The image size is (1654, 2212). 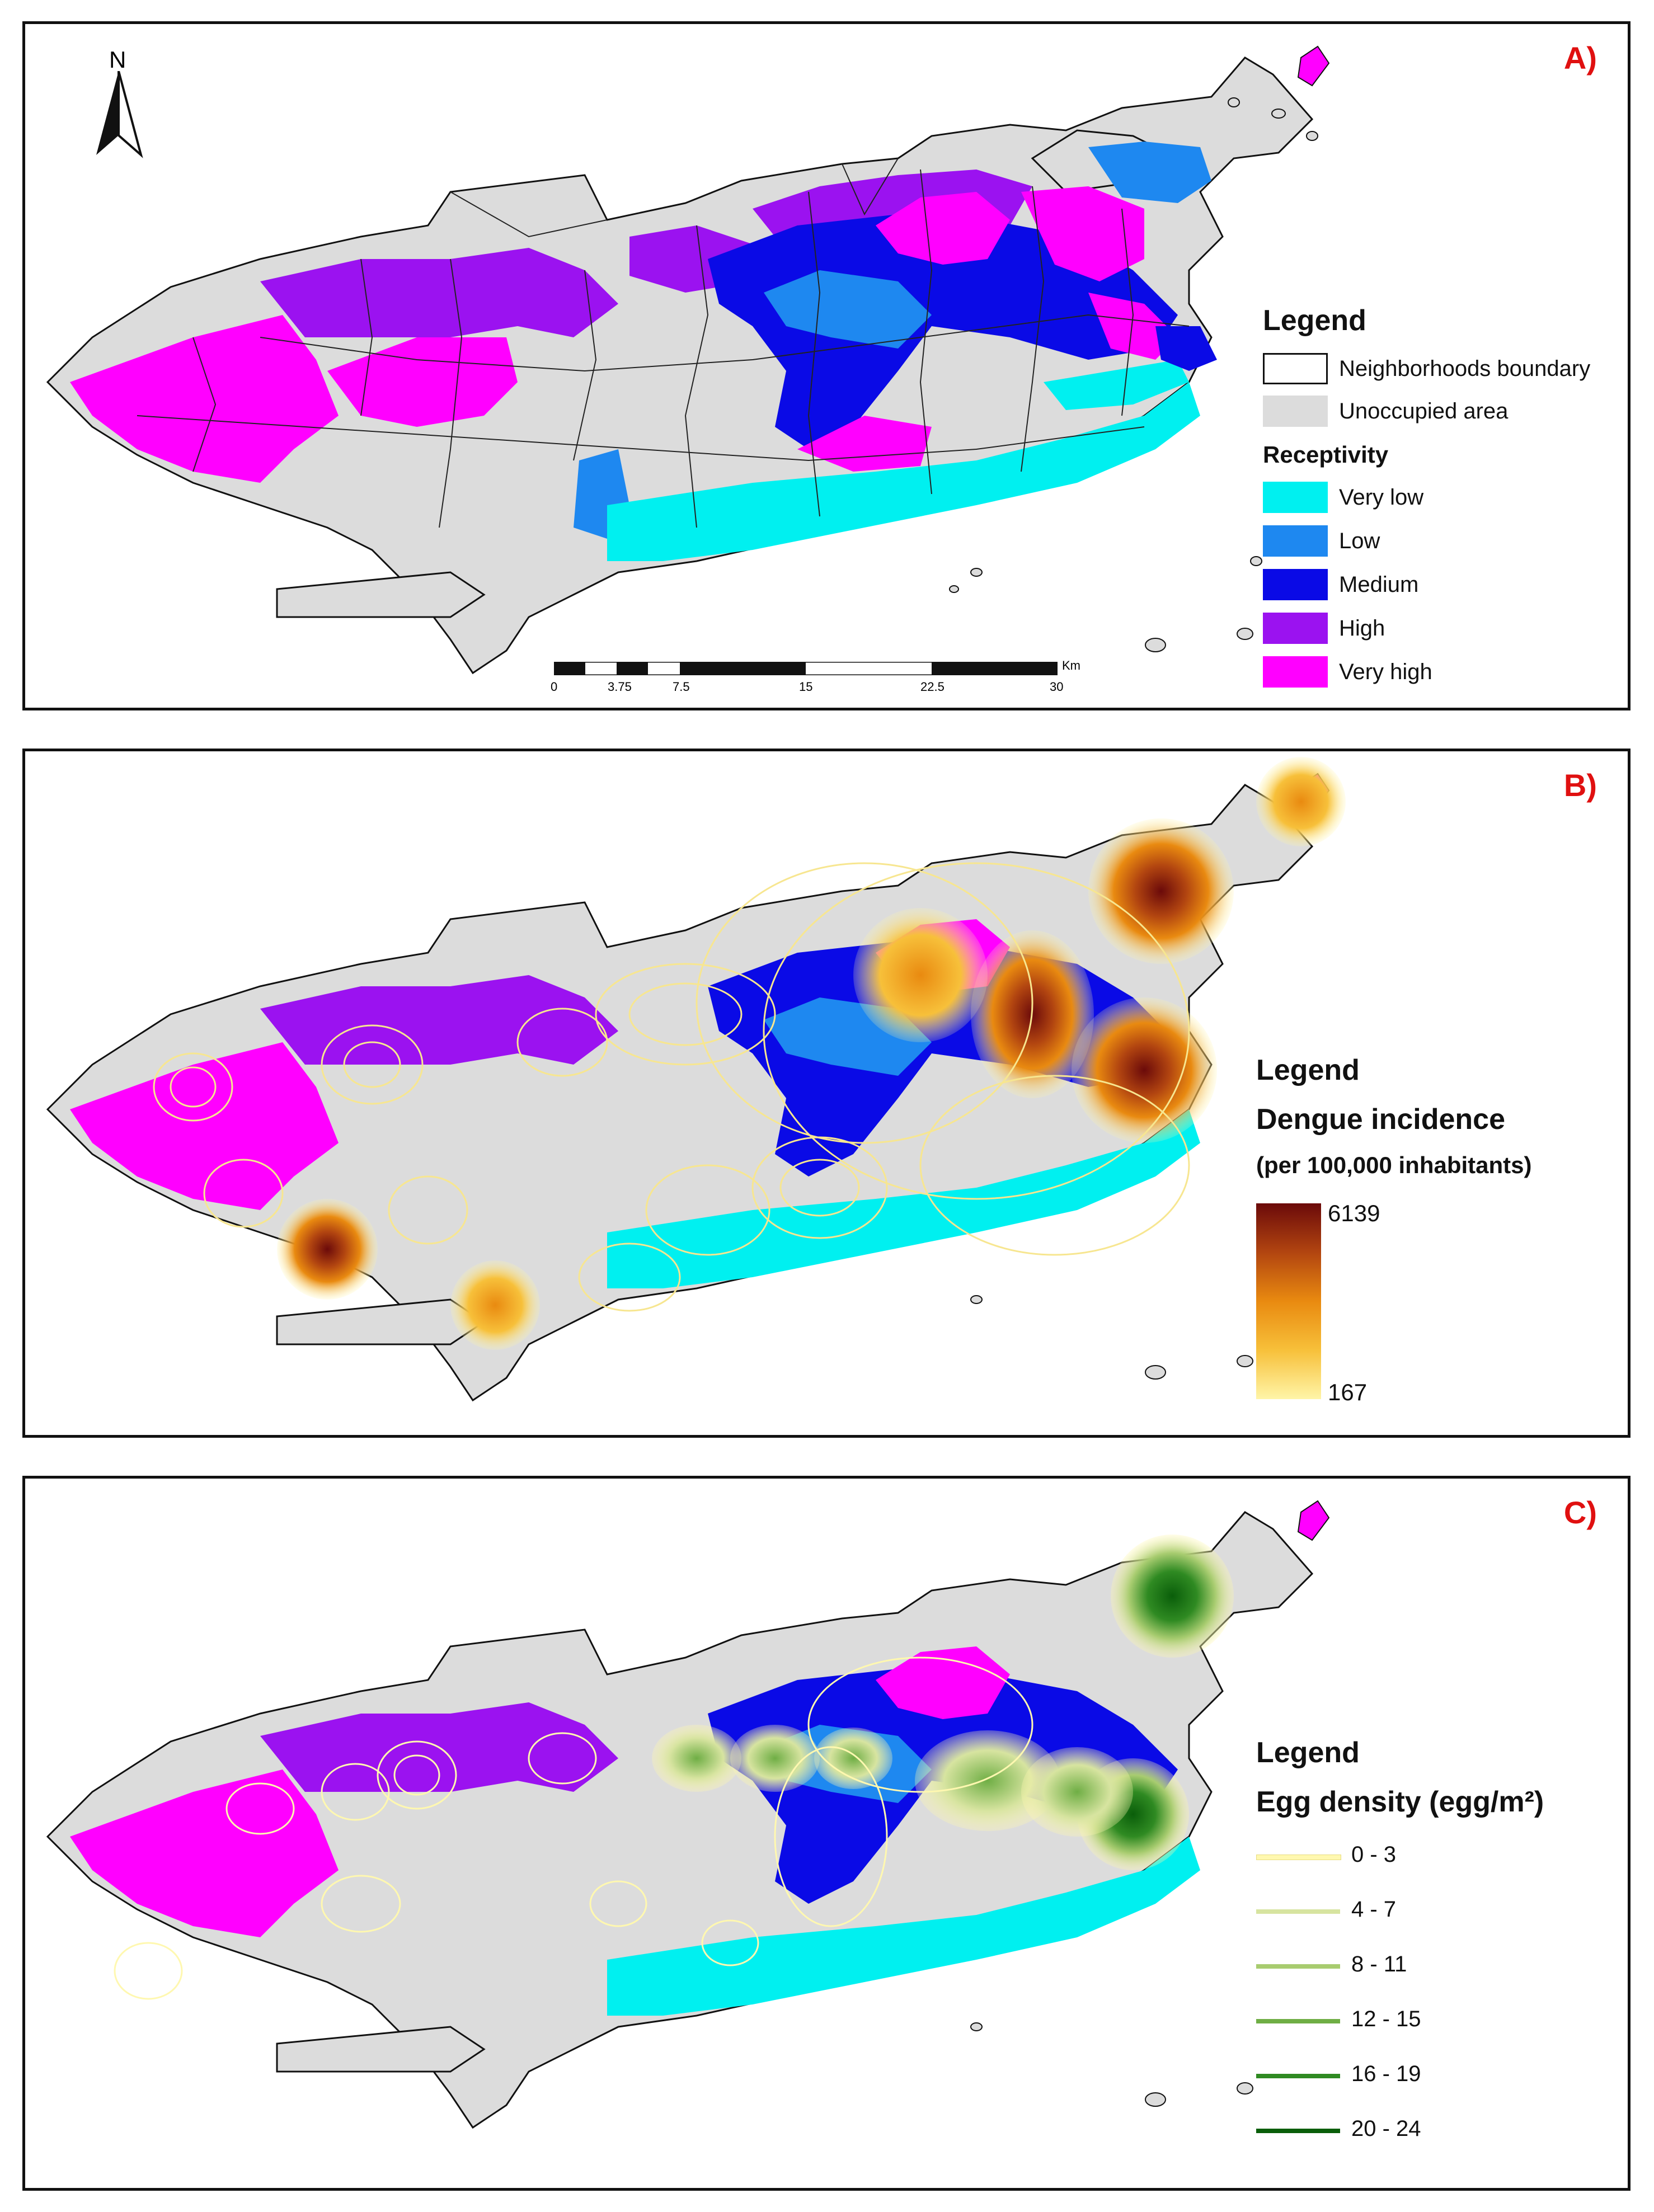 What do you see at coordinates (806, 668) in the screenshot?
I see `scale-bar-graphic` at bounding box center [806, 668].